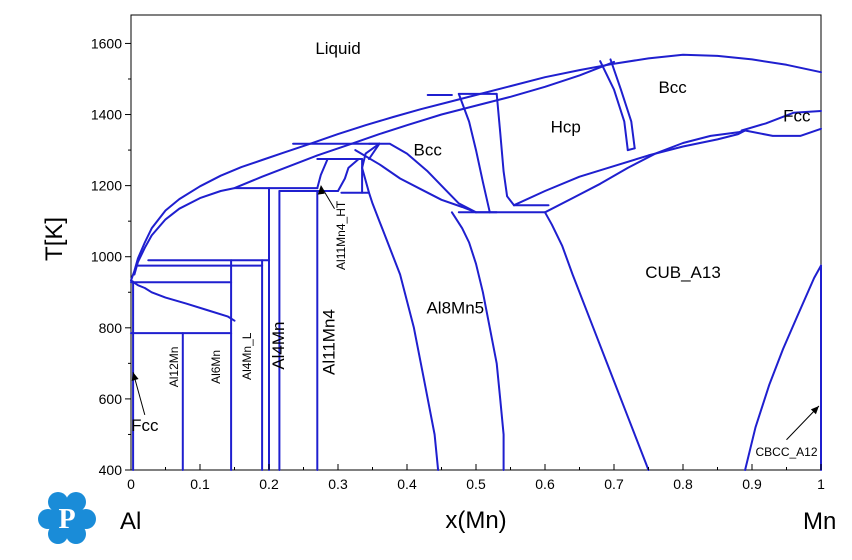 This screenshot has width=852, height=560. Describe the element at coordinates (327, 197) in the screenshot. I see `annotation-arrow` at that location.